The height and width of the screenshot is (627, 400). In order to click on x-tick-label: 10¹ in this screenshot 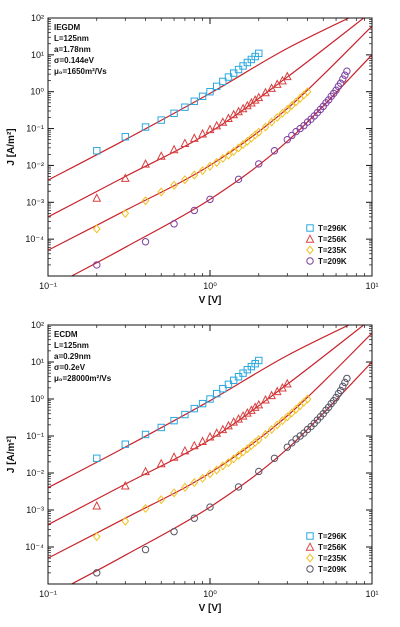, I will do `click(371, 594)`.